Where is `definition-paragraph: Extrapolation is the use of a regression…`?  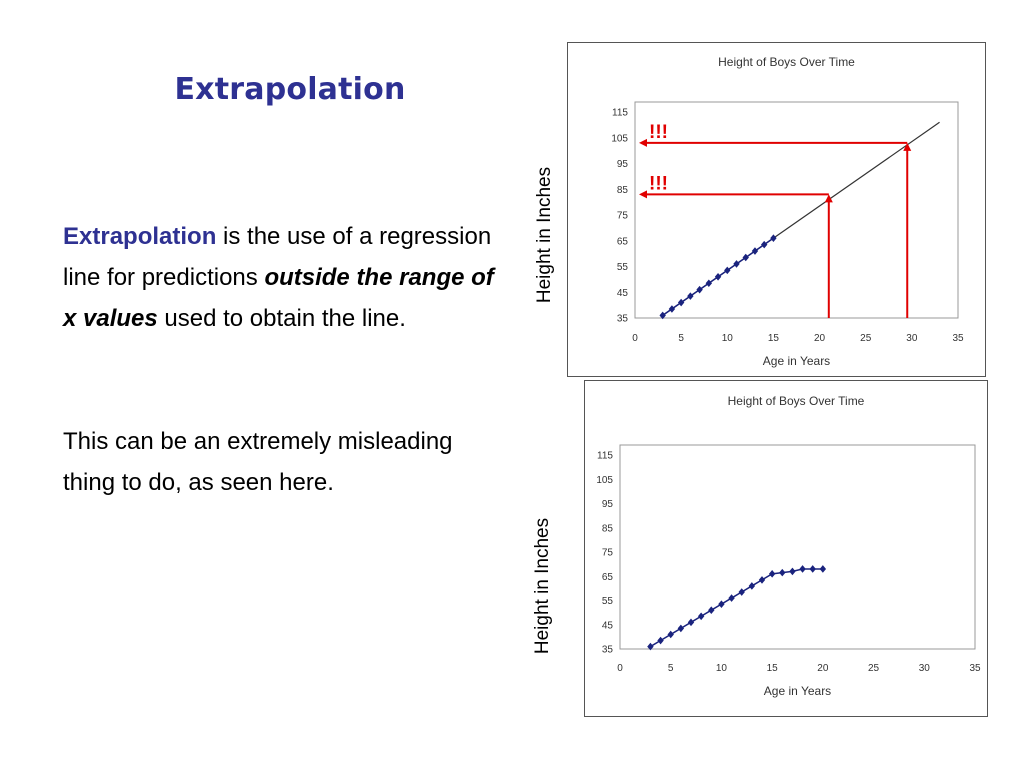
definition-paragraph: Extrapolation is the use of a regression… is located at coordinates (283, 277).